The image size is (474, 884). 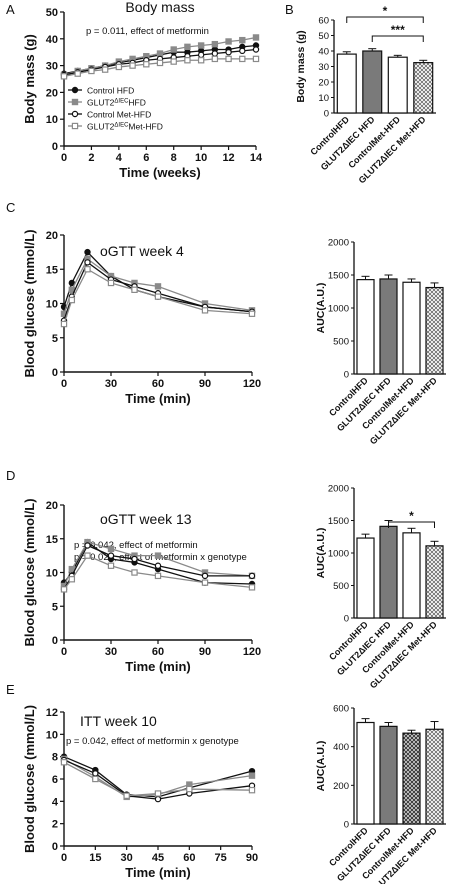 I want to click on y-tick-label: 500, so click(x=341, y=342).